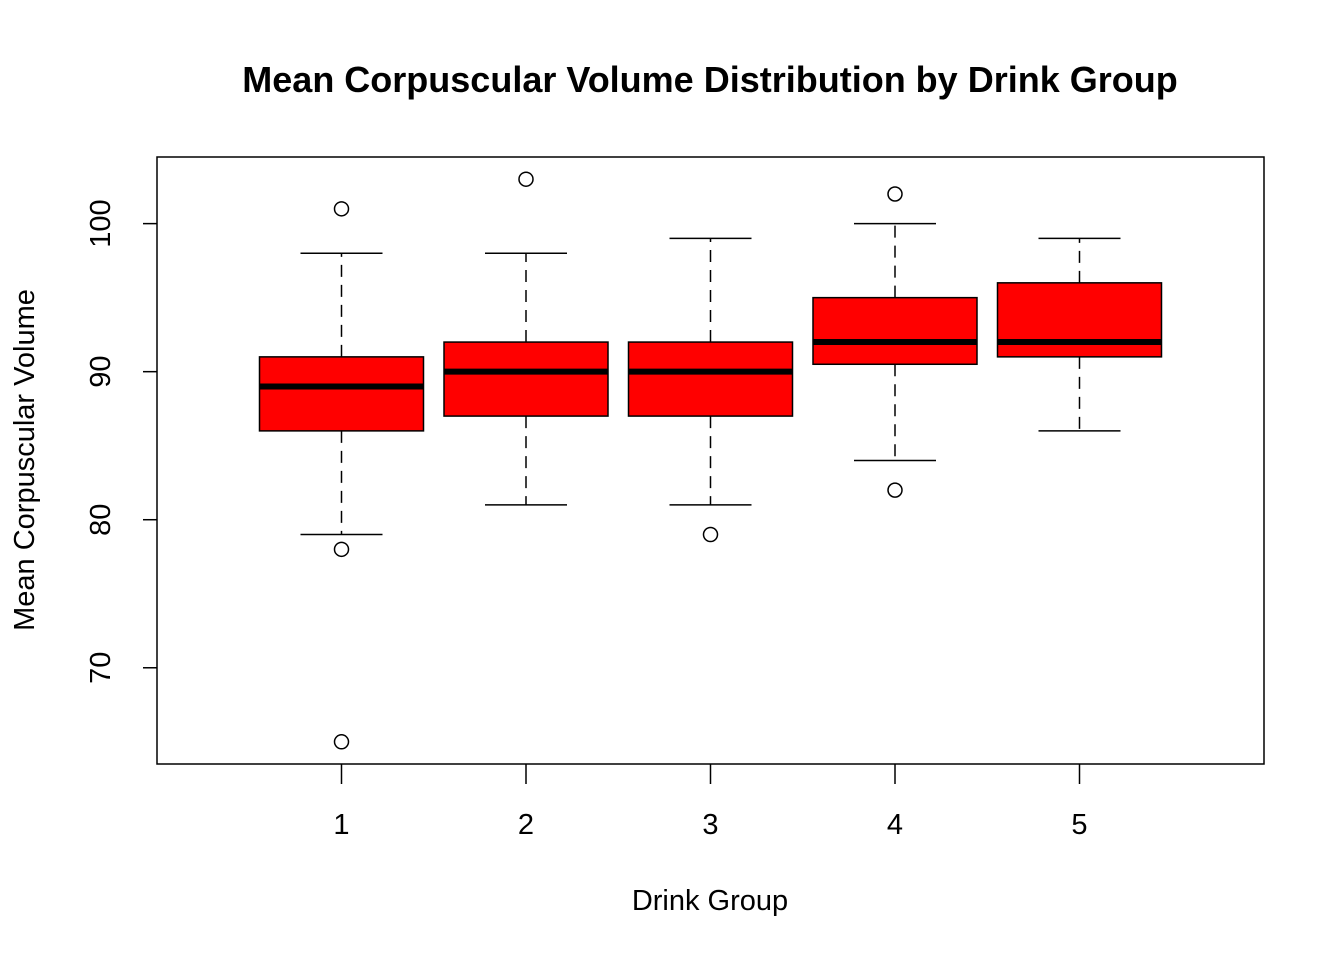 This screenshot has width=1344, height=965. Describe the element at coordinates (25, 460) in the screenshot. I see `y-axis-label: Mean Corpuscular Volume` at that location.